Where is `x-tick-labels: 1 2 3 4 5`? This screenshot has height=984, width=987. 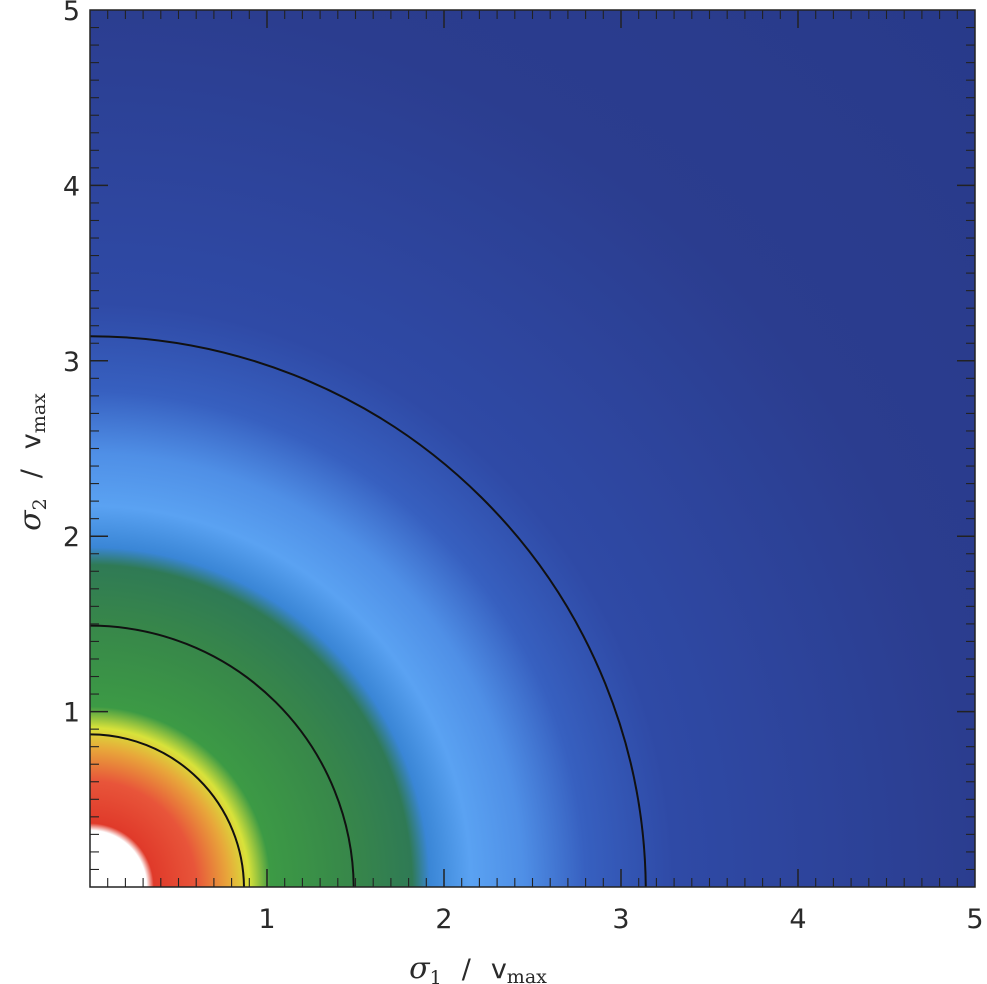 x-tick-labels: 1 2 3 4 5 is located at coordinates (620, 919).